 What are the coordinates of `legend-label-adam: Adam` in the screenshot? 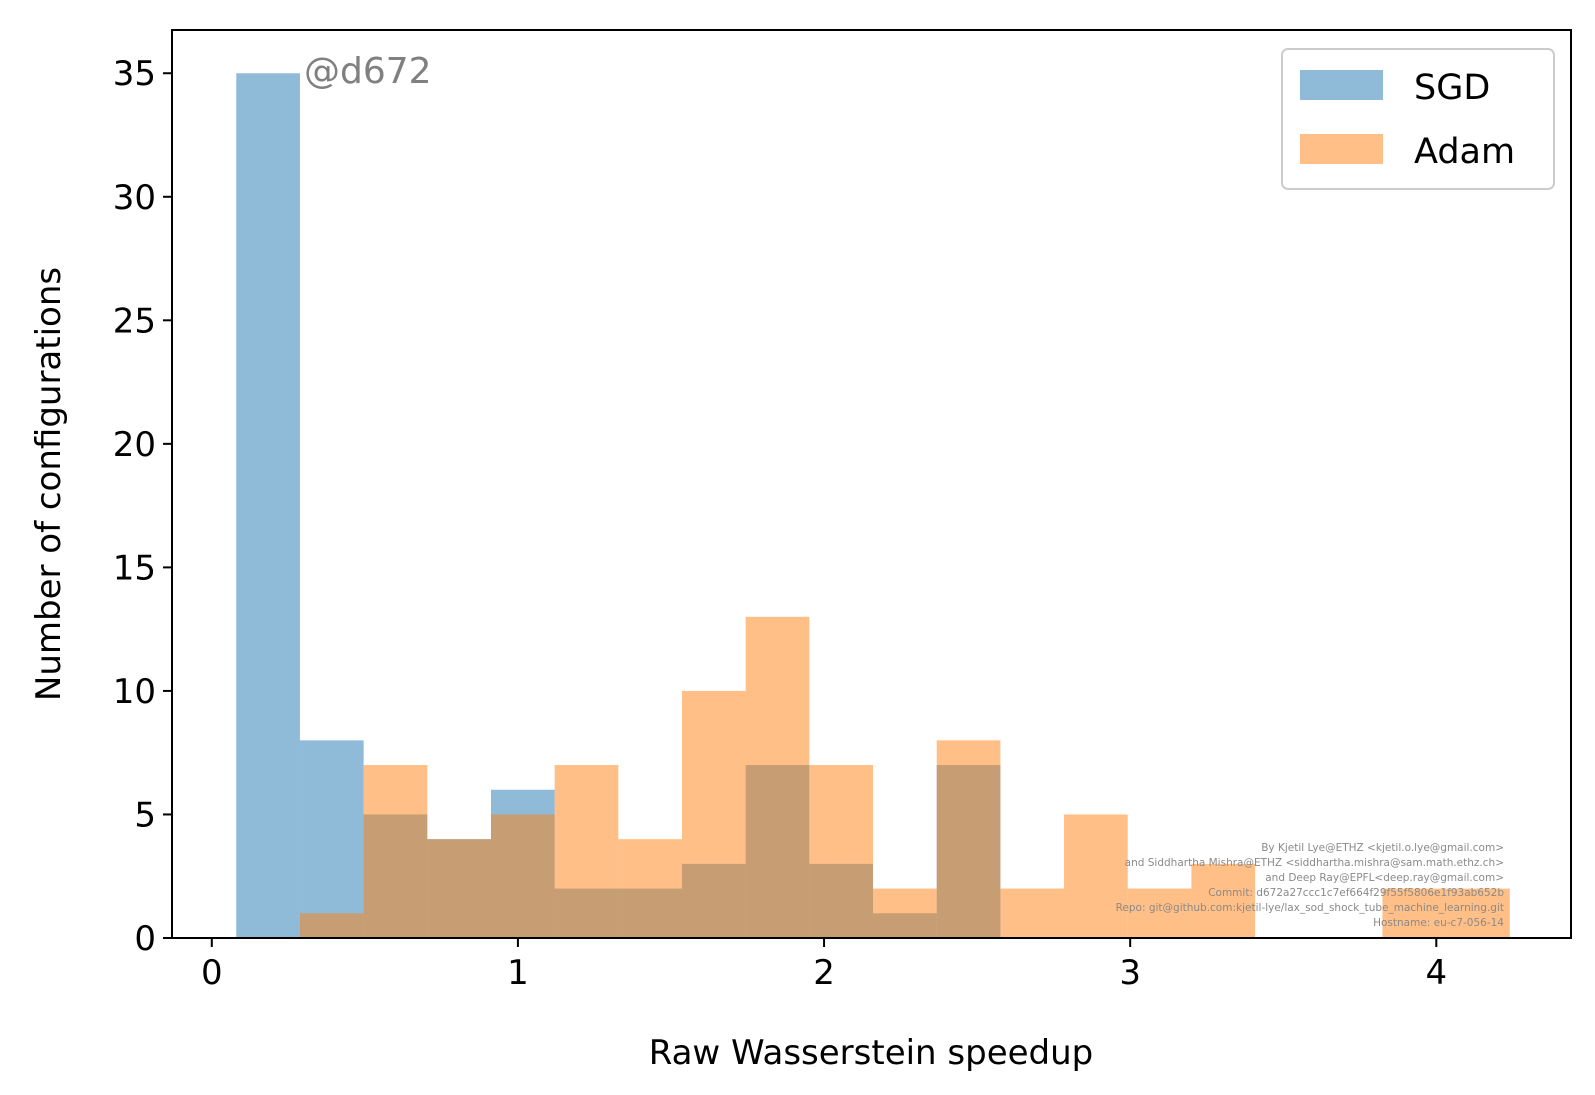 It's located at (1464, 152).